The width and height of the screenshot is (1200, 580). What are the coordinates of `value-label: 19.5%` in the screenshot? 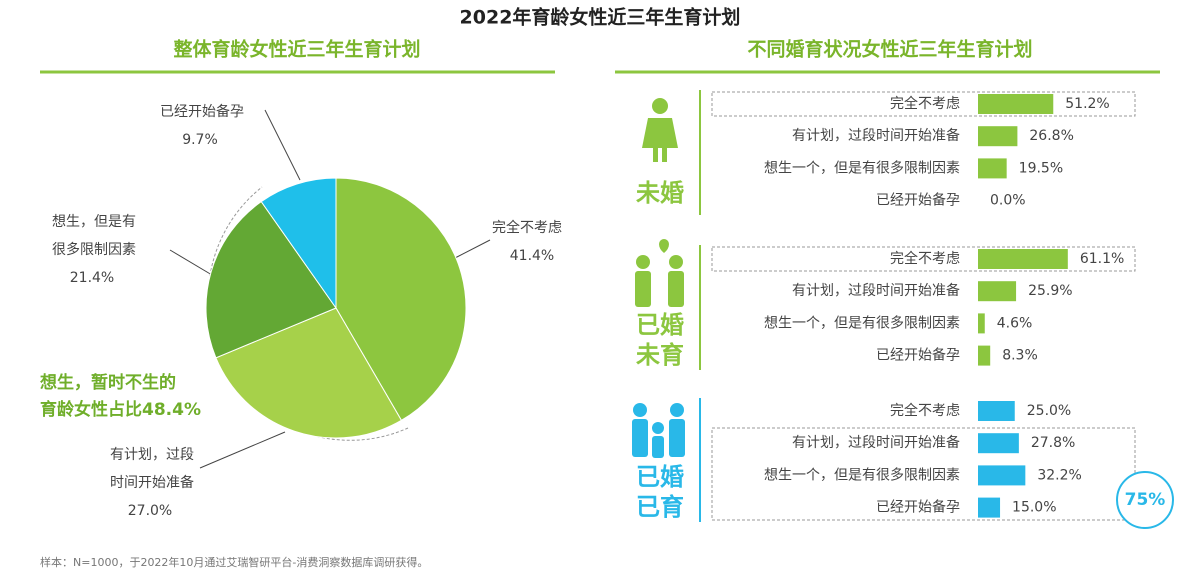 It's located at (1041, 168).